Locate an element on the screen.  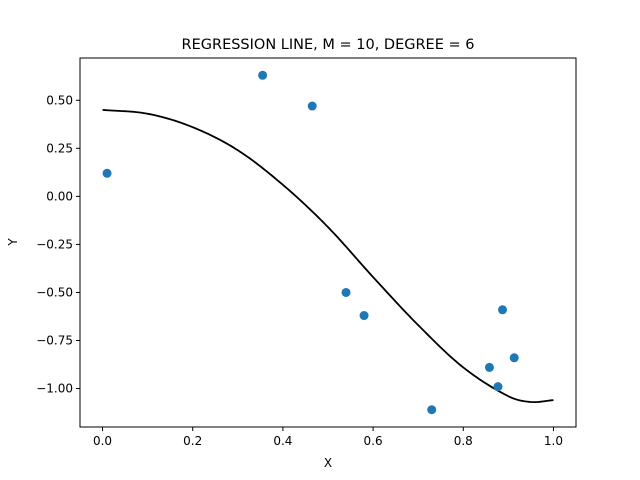
y-tick-label: 0.25 is located at coordinates (59, 148).